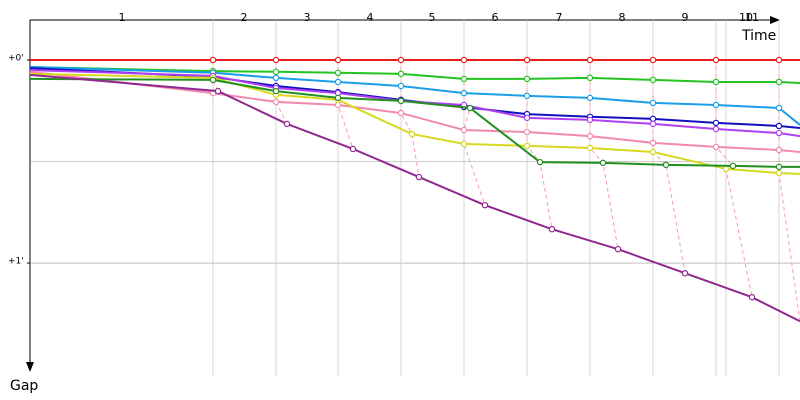 This screenshot has height=400, width=800. What do you see at coordinates (685, 17) in the screenshot?
I see `lap-label: 9` at bounding box center [685, 17].